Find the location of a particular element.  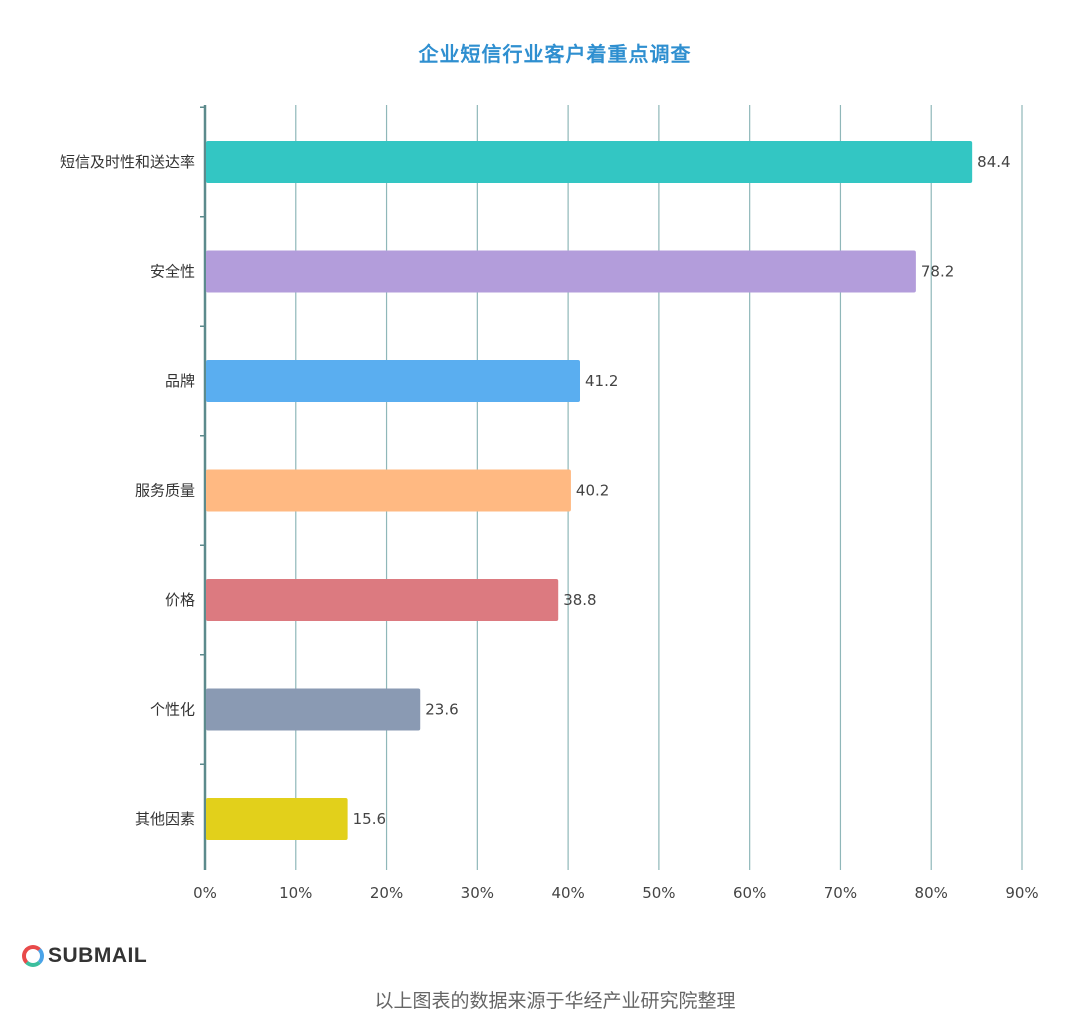

category-label: 品牌 is located at coordinates (180, 381).